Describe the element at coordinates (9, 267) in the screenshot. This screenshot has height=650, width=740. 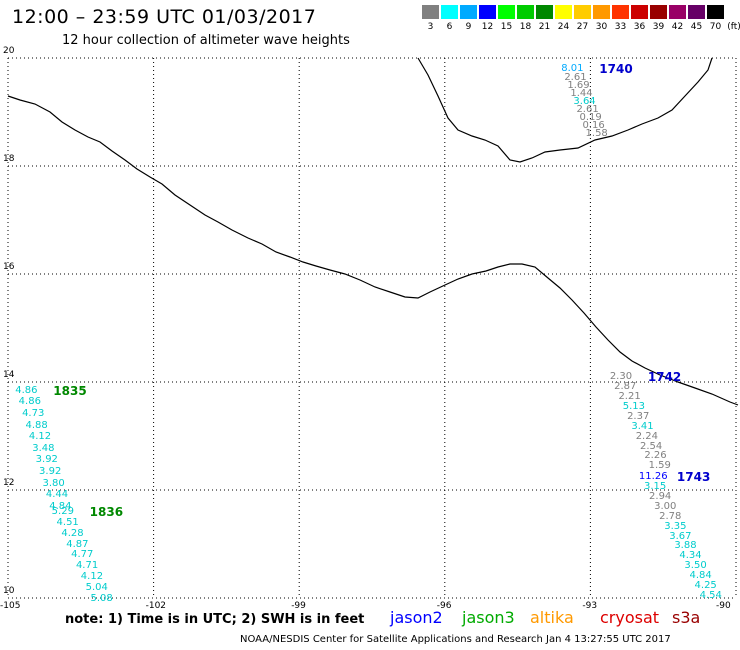
I see `latitude-label: 16` at that location.